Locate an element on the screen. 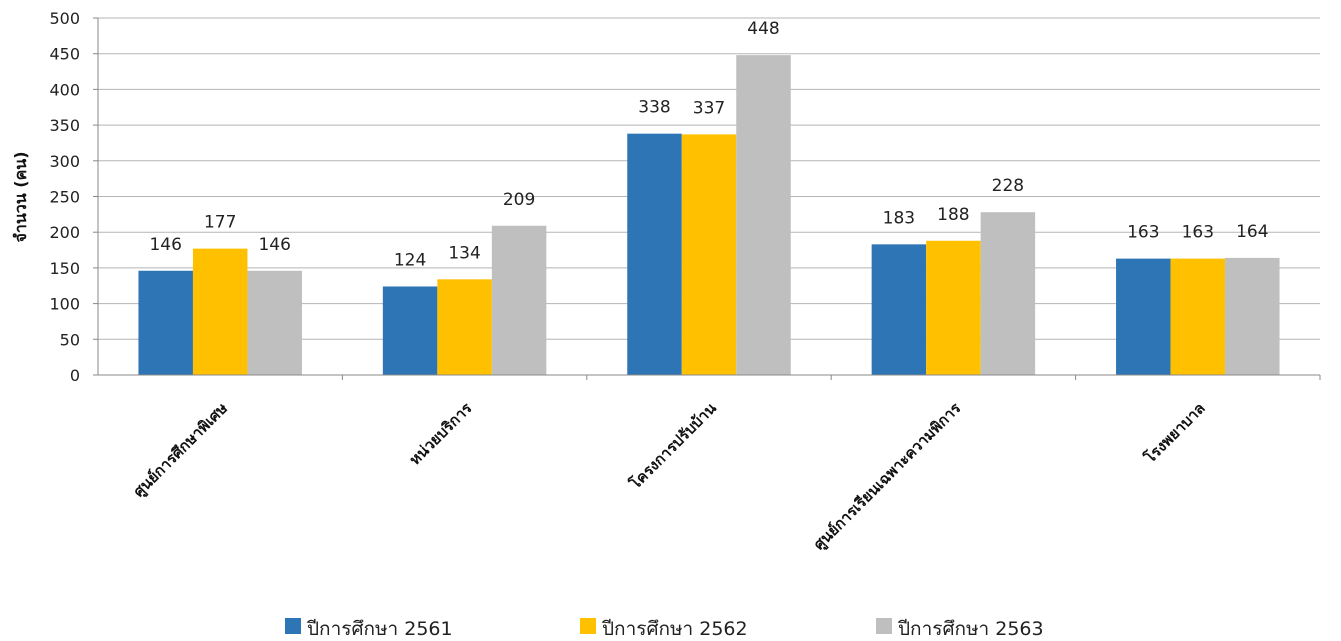 This screenshot has height=641, width=1341. y-tick-label: 250 is located at coordinates (64, 197).